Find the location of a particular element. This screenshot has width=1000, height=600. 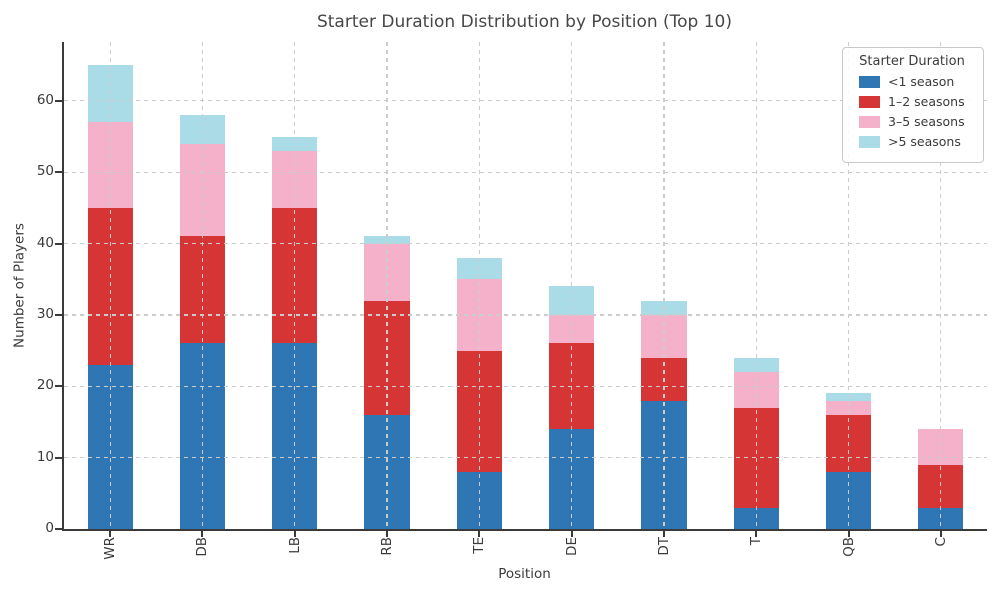

x-tick-text-wr: WR is located at coordinates (110, 548).